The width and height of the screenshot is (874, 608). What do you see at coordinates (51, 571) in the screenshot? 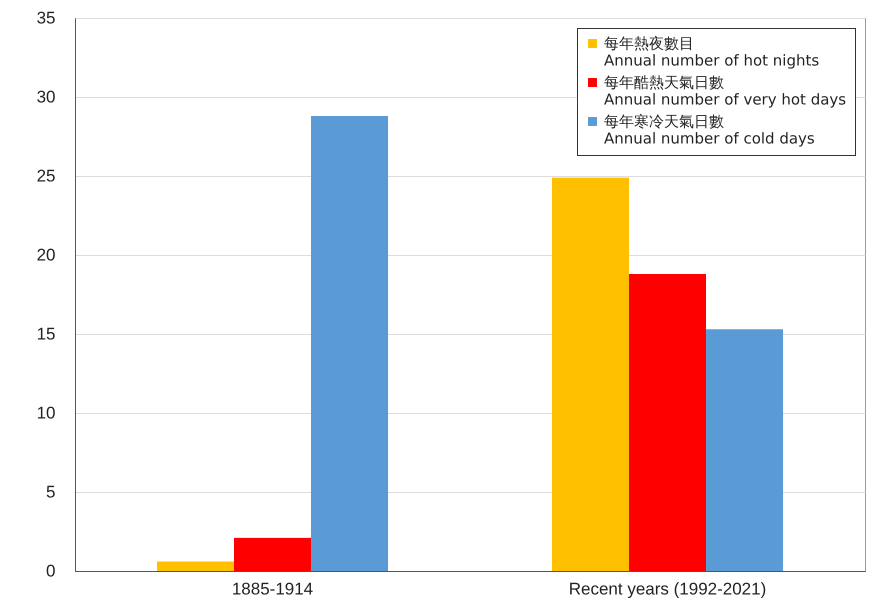
I see `y-tick-label: 0` at bounding box center [51, 571].